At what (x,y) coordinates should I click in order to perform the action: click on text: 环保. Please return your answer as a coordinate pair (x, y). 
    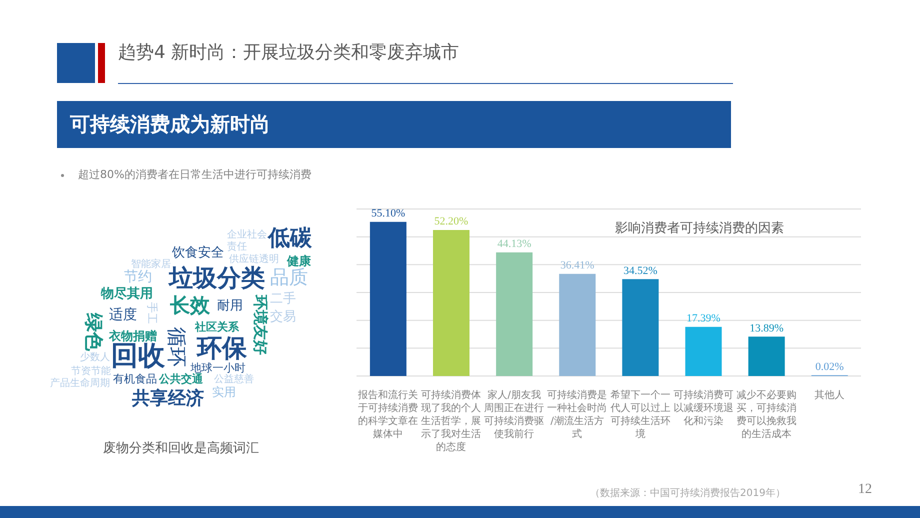
    Looking at the image, I should click on (222, 348).